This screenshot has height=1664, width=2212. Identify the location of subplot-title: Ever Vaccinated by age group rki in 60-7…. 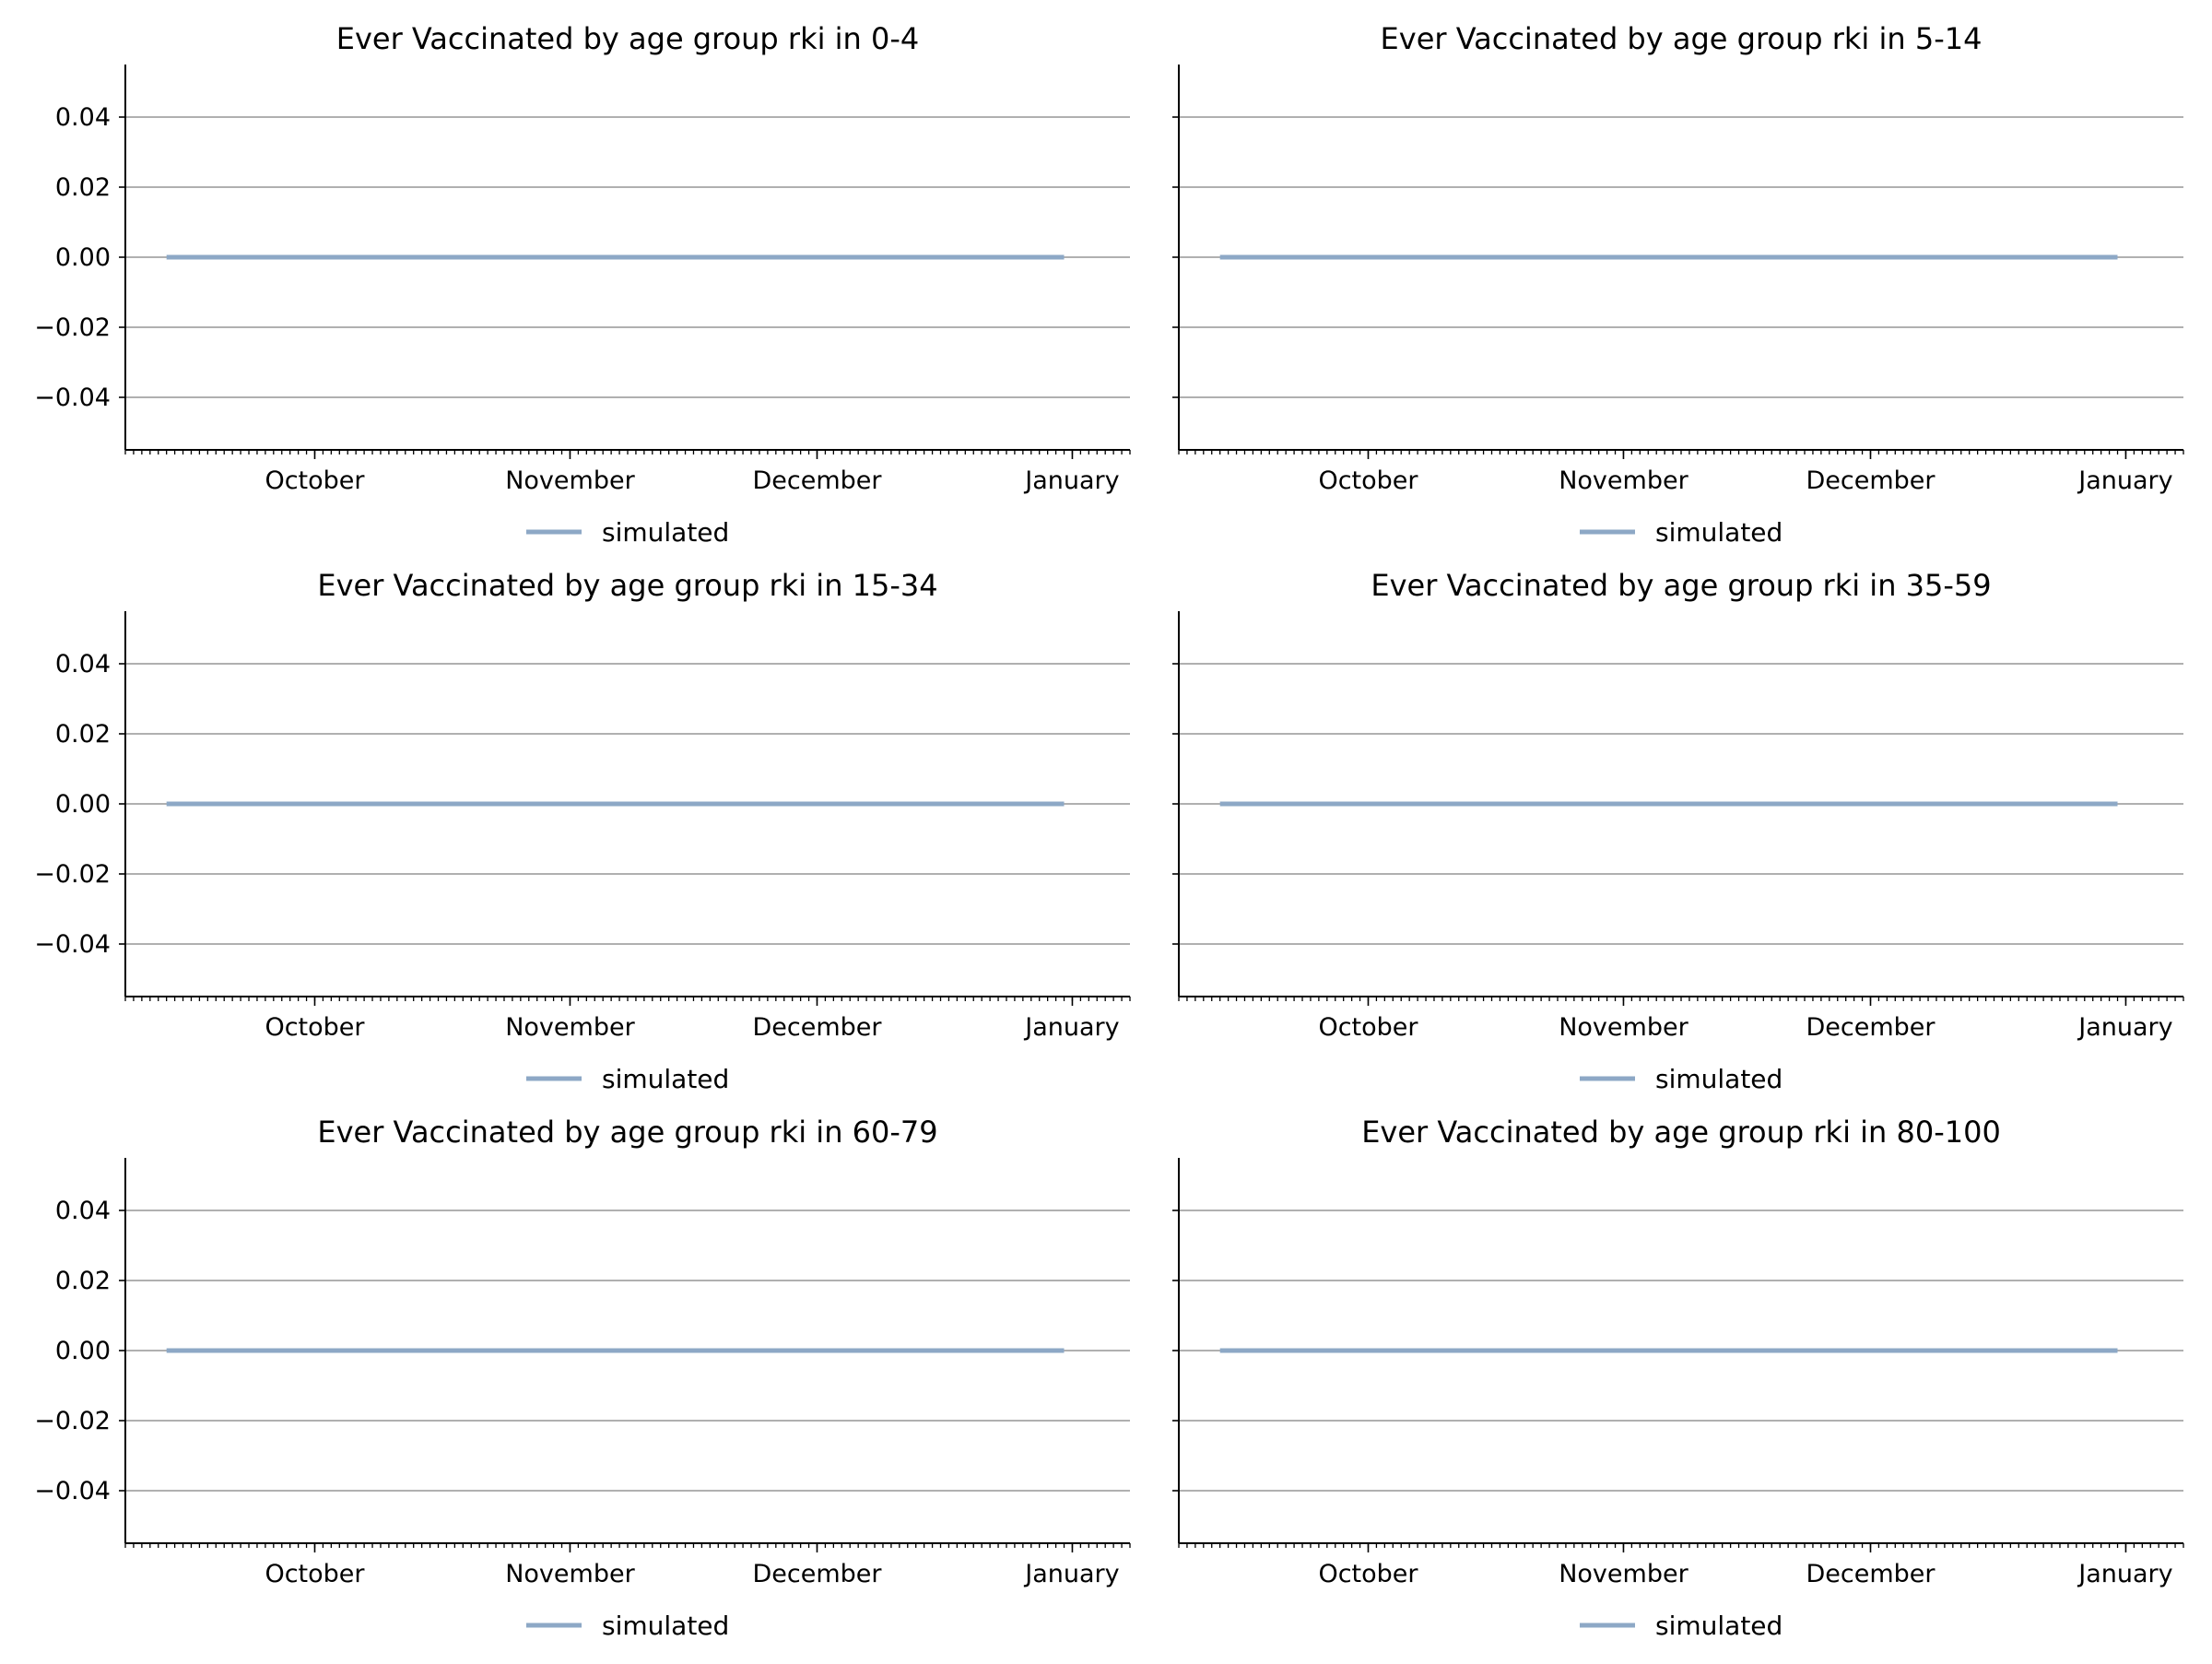
(627, 1132).